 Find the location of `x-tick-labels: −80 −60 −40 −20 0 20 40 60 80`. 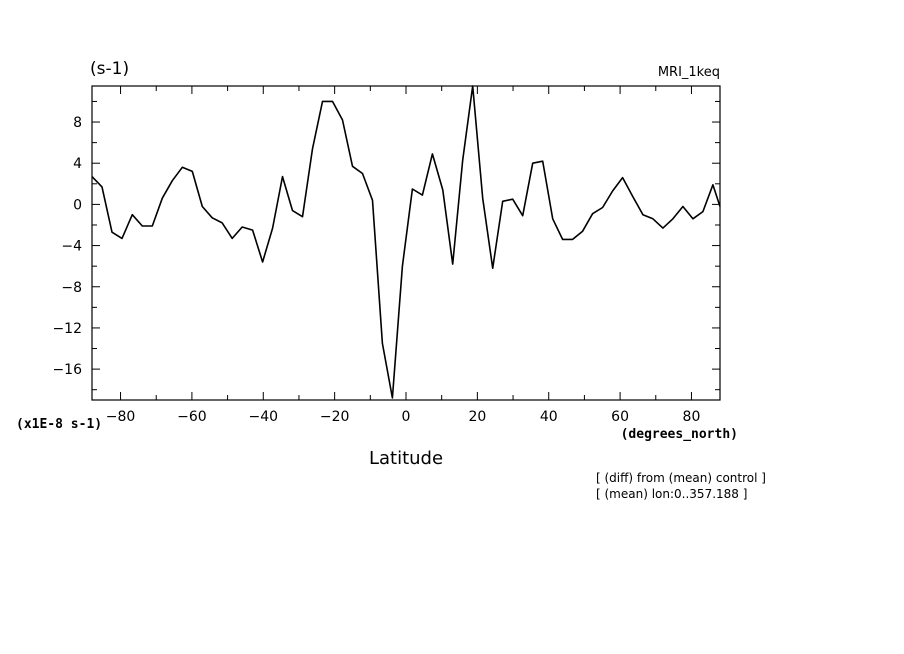

x-tick-labels: −80 −60 −40 −20 0 20 40 60 80 is located at coordinates (403, 417).